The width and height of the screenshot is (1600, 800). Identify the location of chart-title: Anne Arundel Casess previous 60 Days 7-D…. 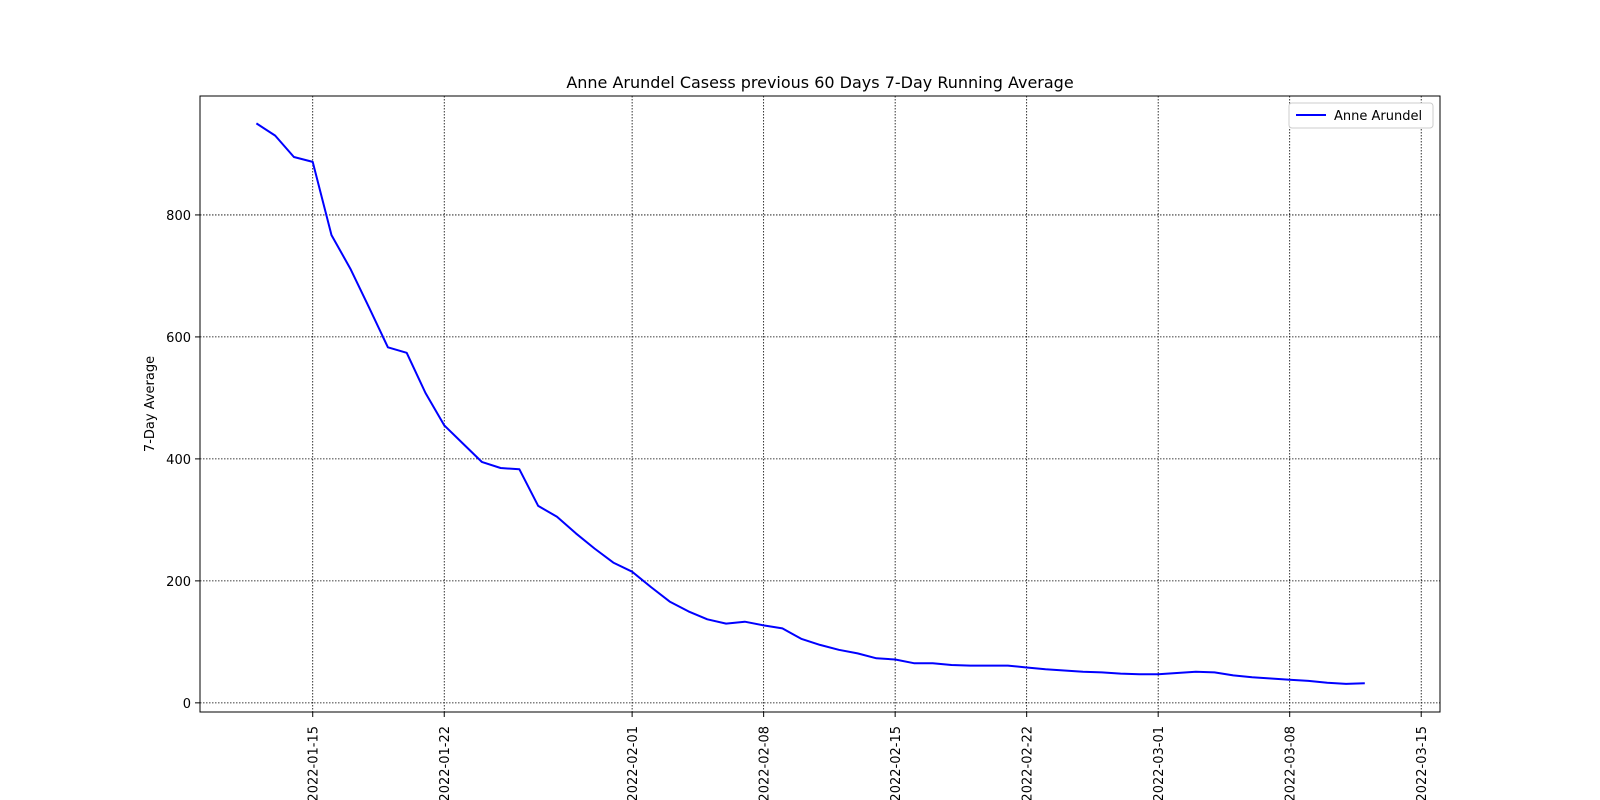
(819, 82).